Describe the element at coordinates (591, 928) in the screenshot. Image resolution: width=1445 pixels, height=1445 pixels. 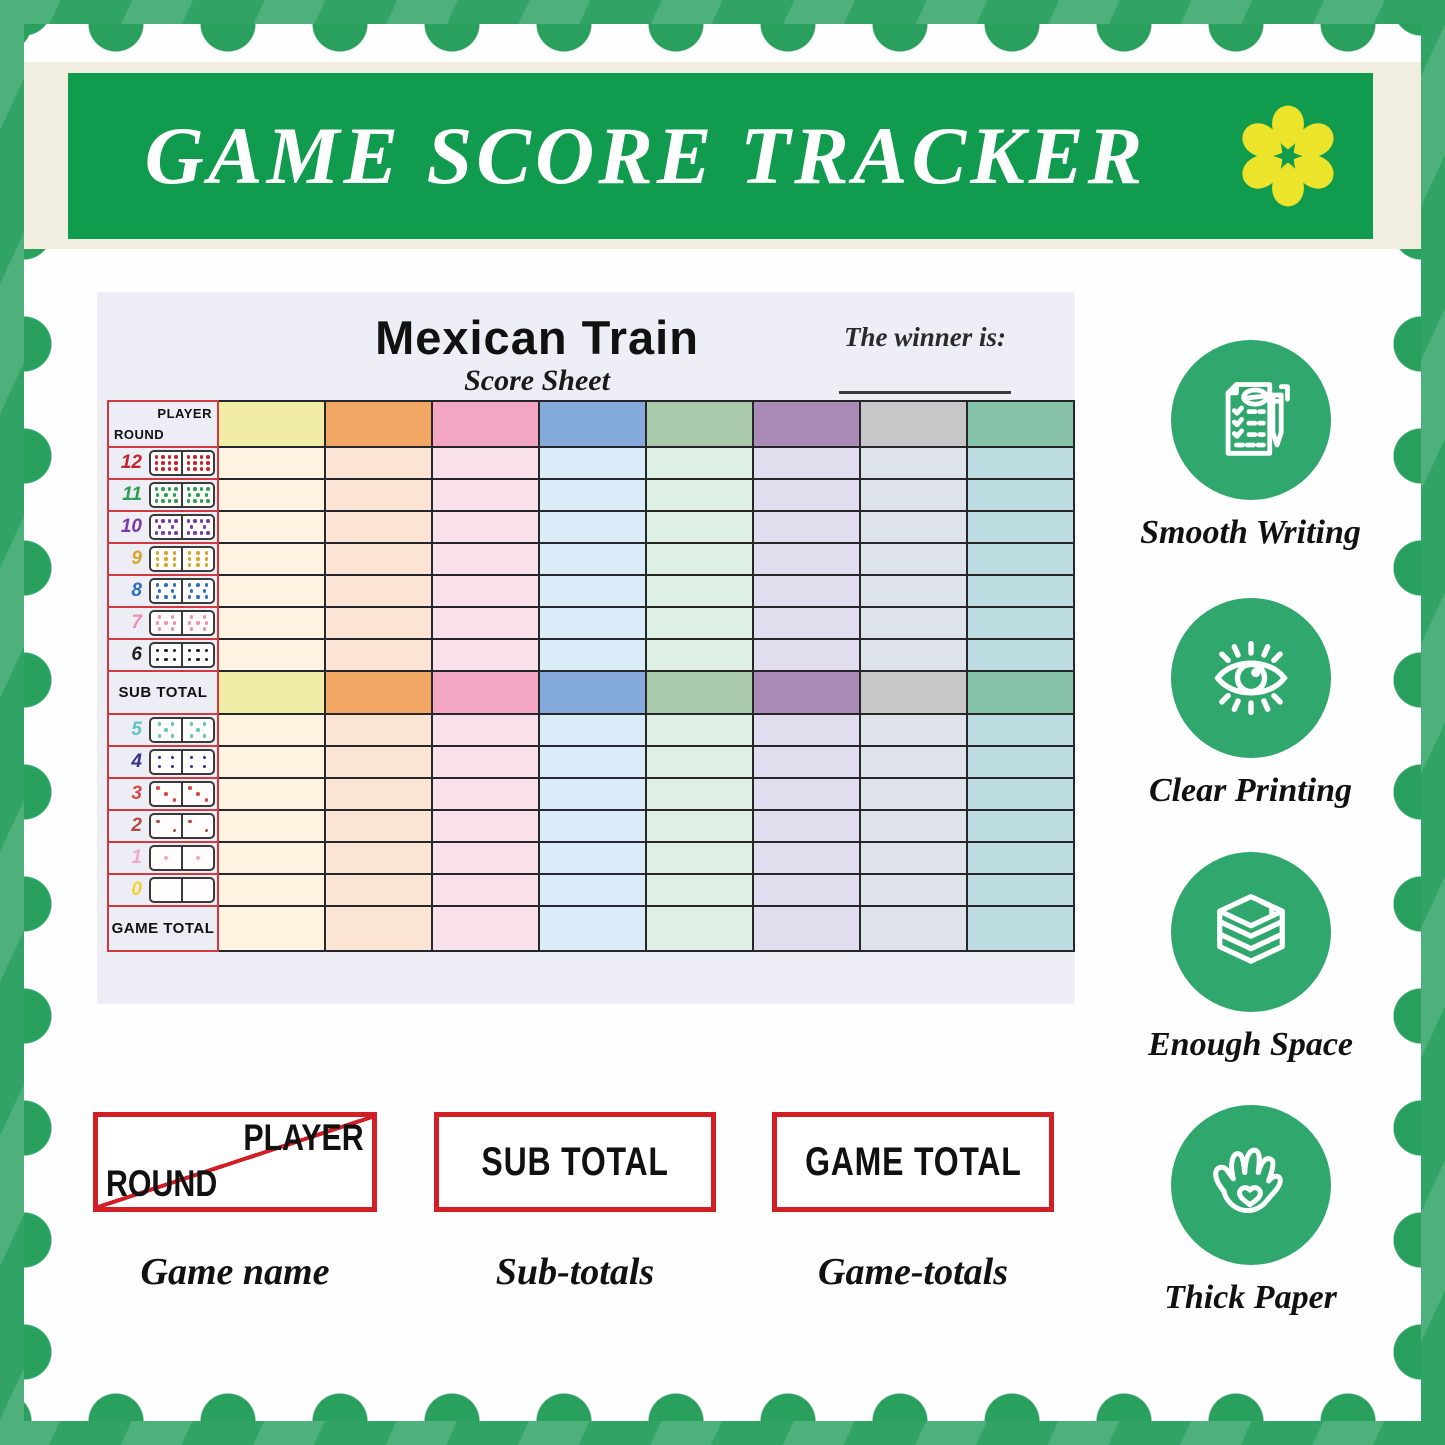
I see `table-row: GAME TOTAL` at that location.